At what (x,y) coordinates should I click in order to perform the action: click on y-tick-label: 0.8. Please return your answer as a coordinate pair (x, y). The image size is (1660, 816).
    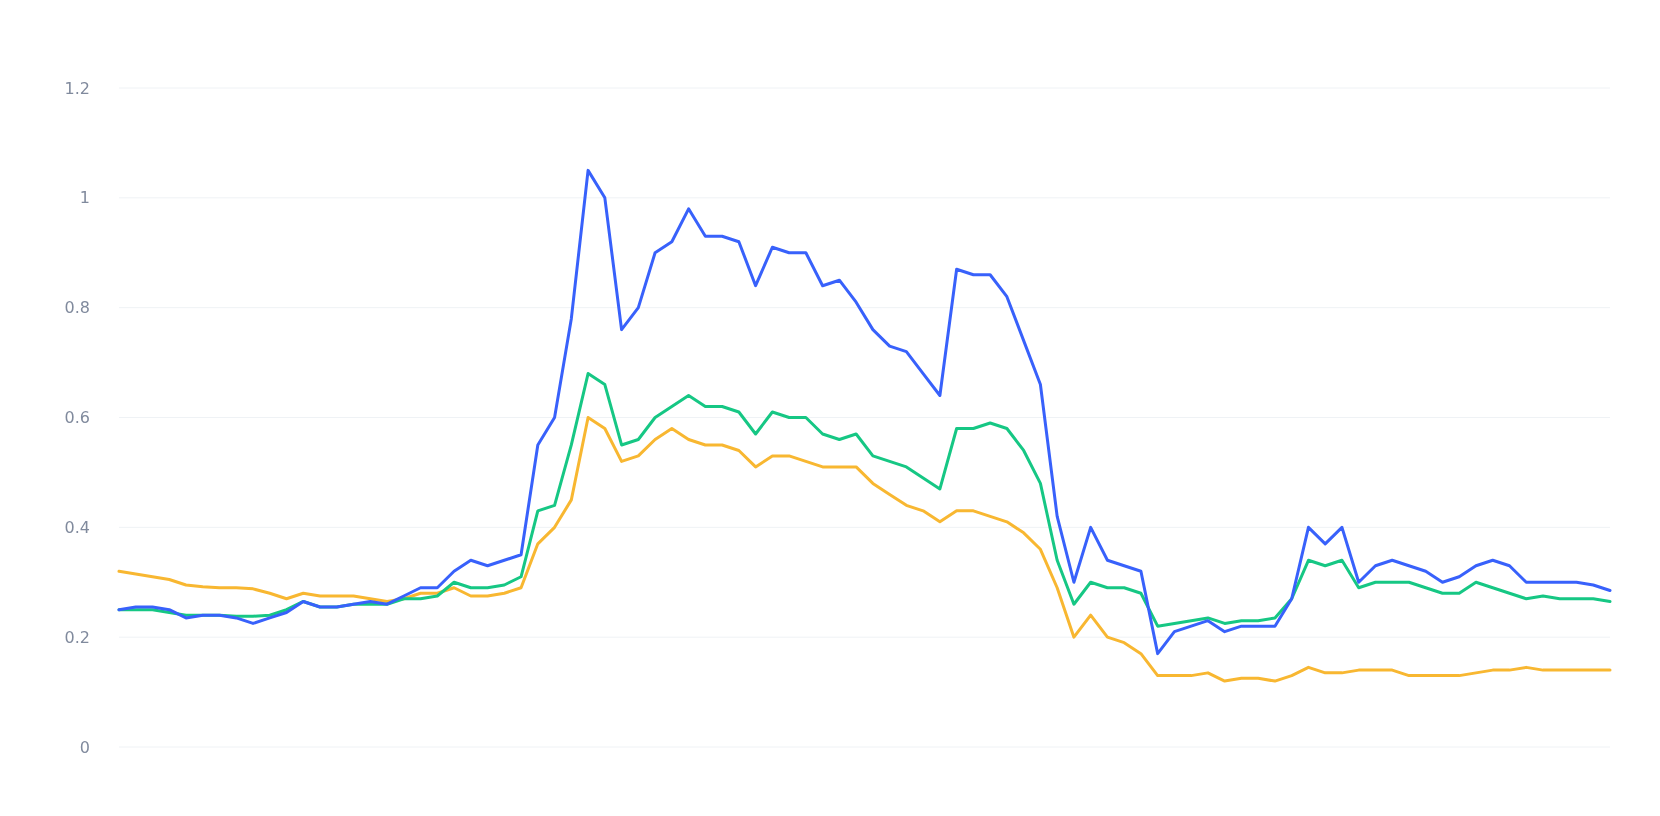
    Looking at the image, I should click on (77, 308).